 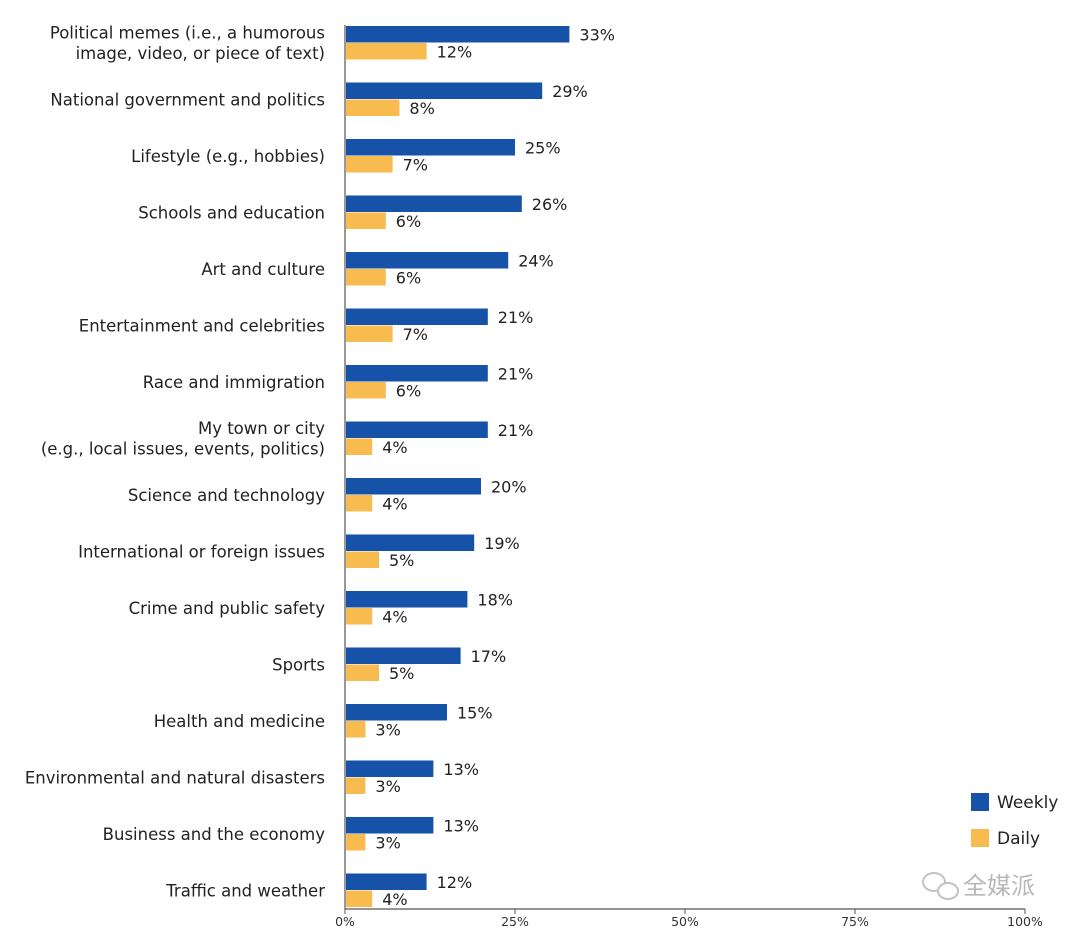 What do you see at coordinates (515, 921) in the screenshot?
I see `x-tick-label: 25%` at bounding box center [515, 921].